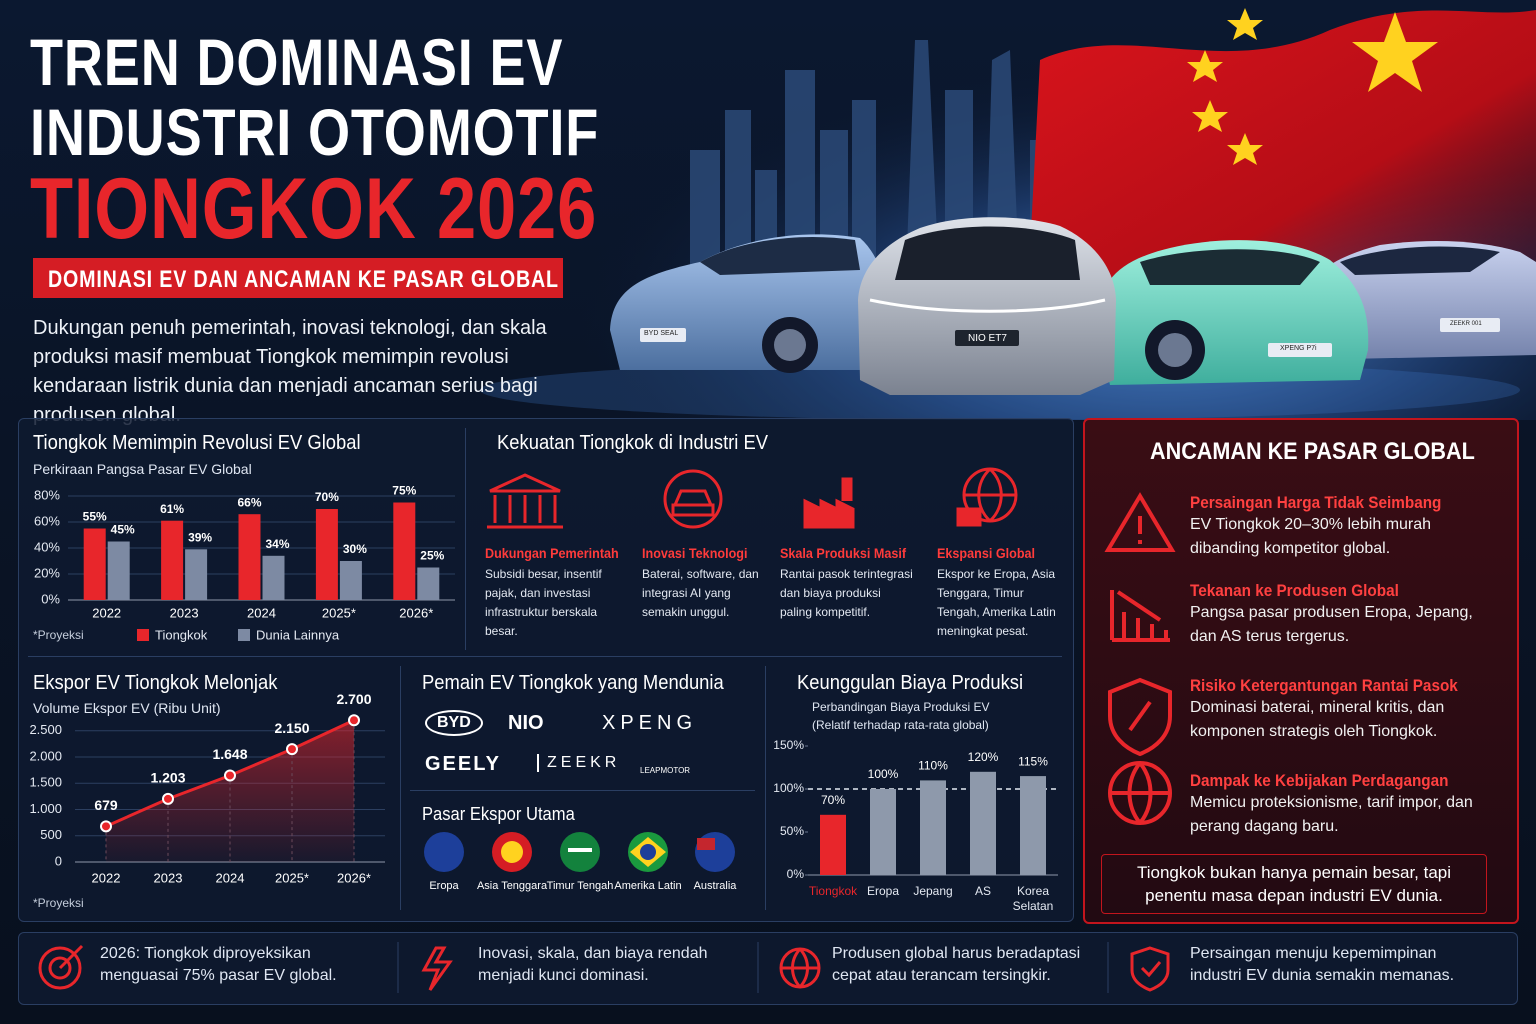 Image resolution: width=1536 pixels, height=1024 pixels. What do you see at coordinates (1466, 324) in the screenshot?
I see `car-label: ZEEKR 001` at bounding box center [1466, 324].